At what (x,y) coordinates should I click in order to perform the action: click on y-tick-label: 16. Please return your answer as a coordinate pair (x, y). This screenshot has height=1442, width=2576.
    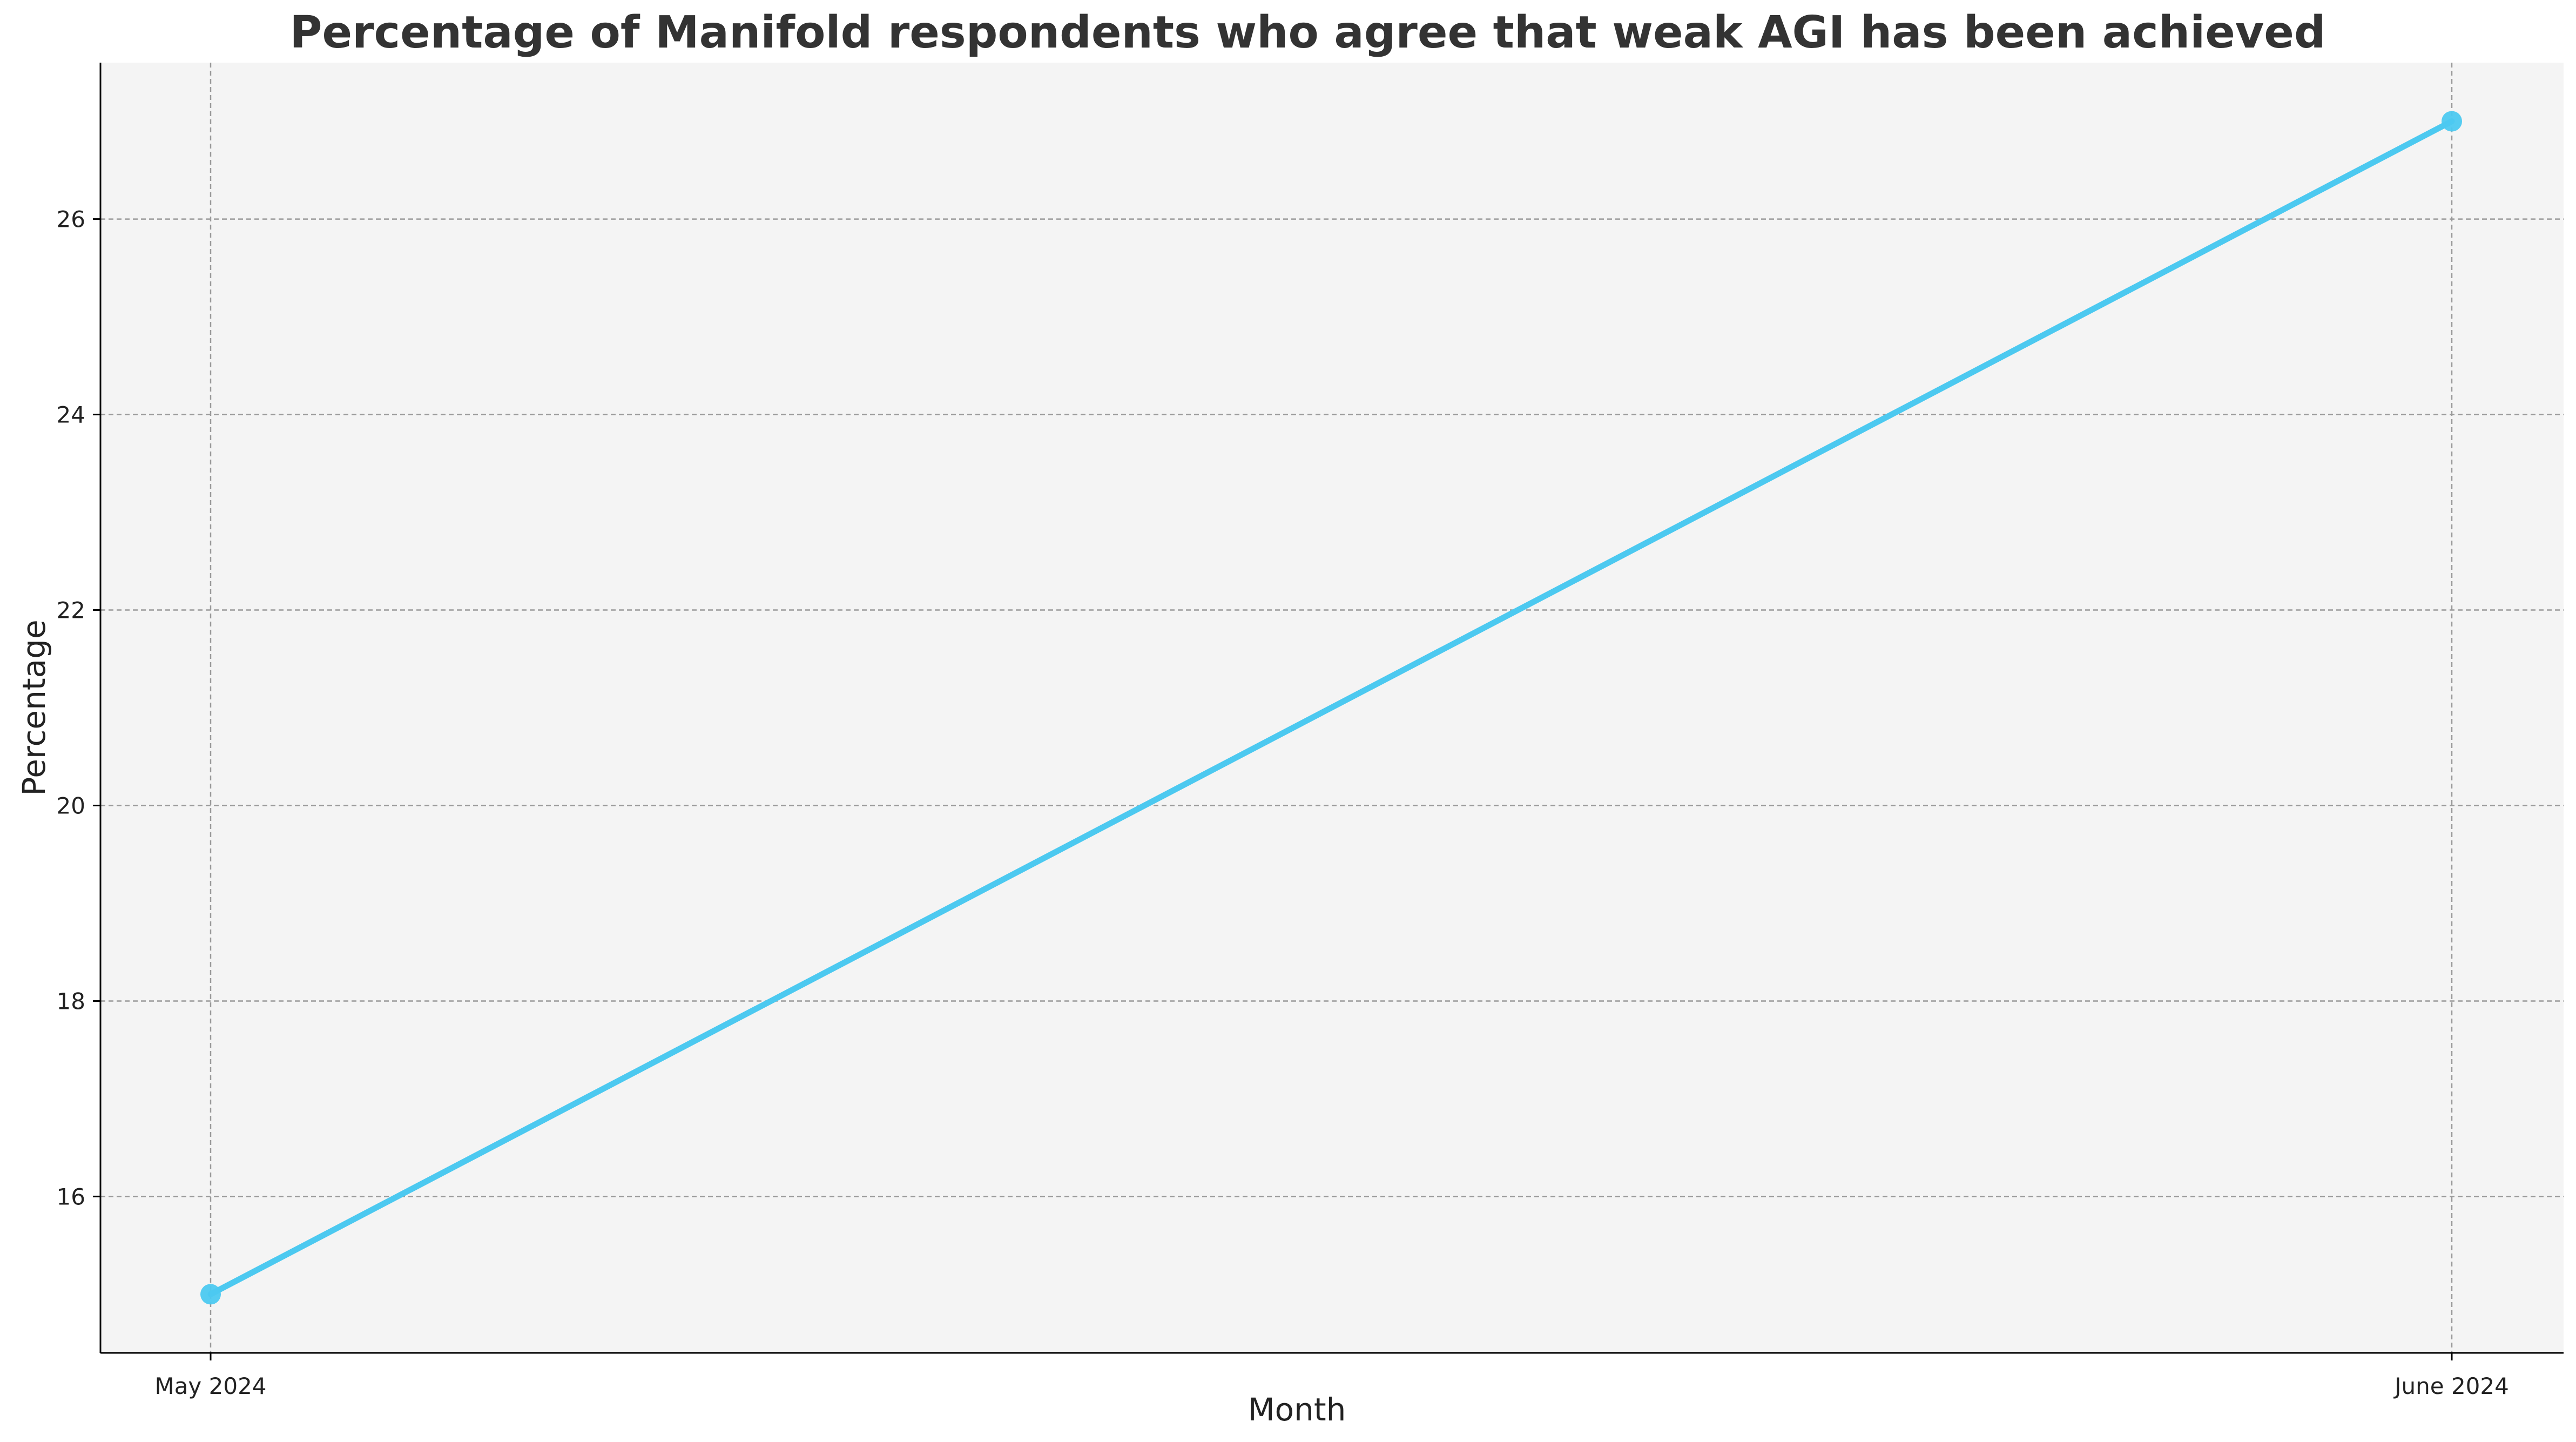
    Looking at the image, I should click on (71, 1196).